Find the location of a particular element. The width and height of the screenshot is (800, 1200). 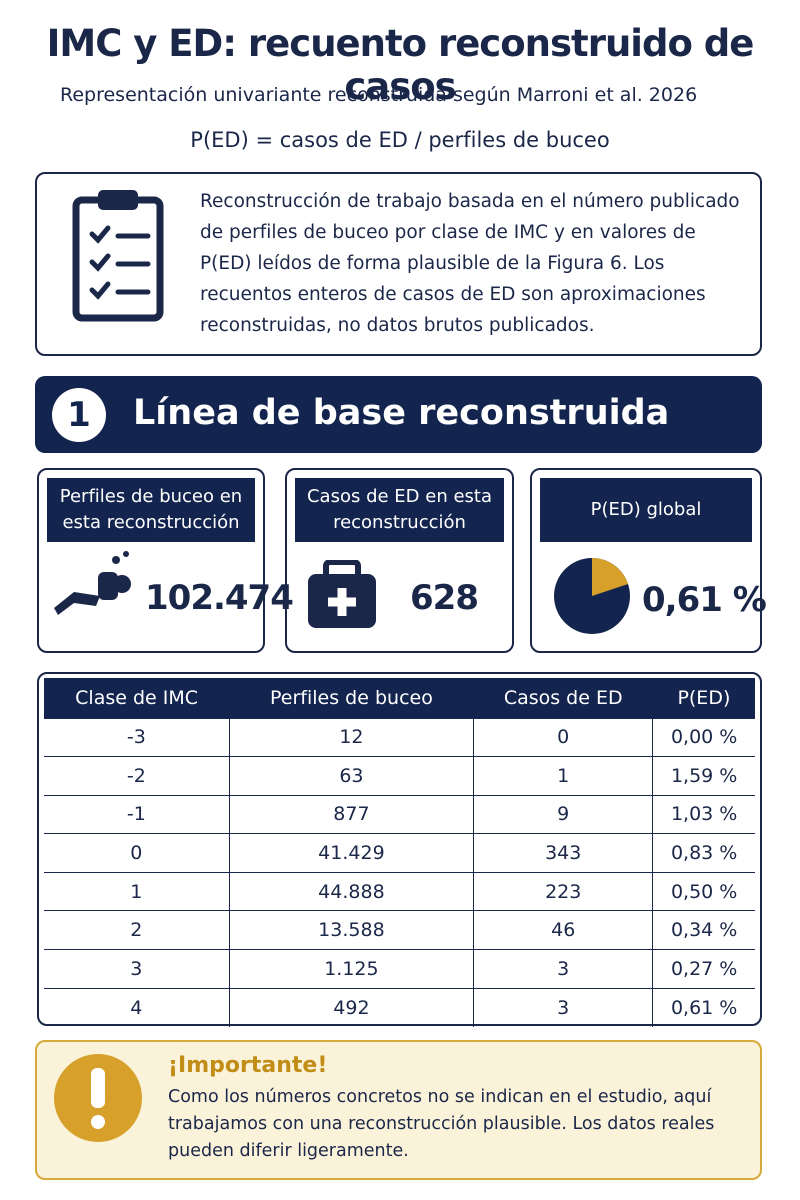

column-header: Casos de ED is located at coordinates (563, 698).